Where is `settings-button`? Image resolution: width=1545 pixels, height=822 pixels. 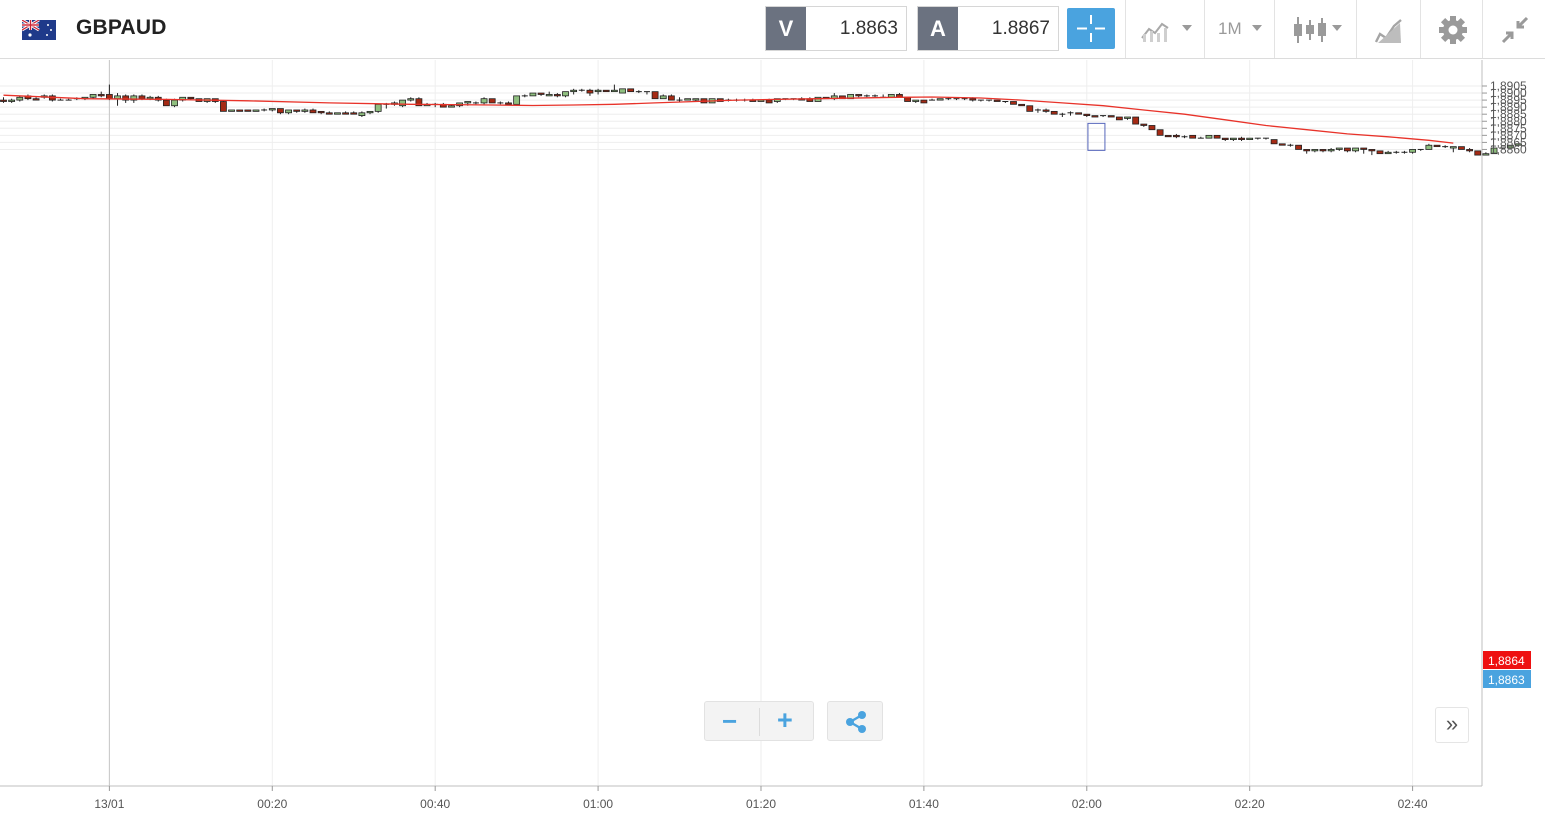 settings-button is located at coordinates (1451, 29).